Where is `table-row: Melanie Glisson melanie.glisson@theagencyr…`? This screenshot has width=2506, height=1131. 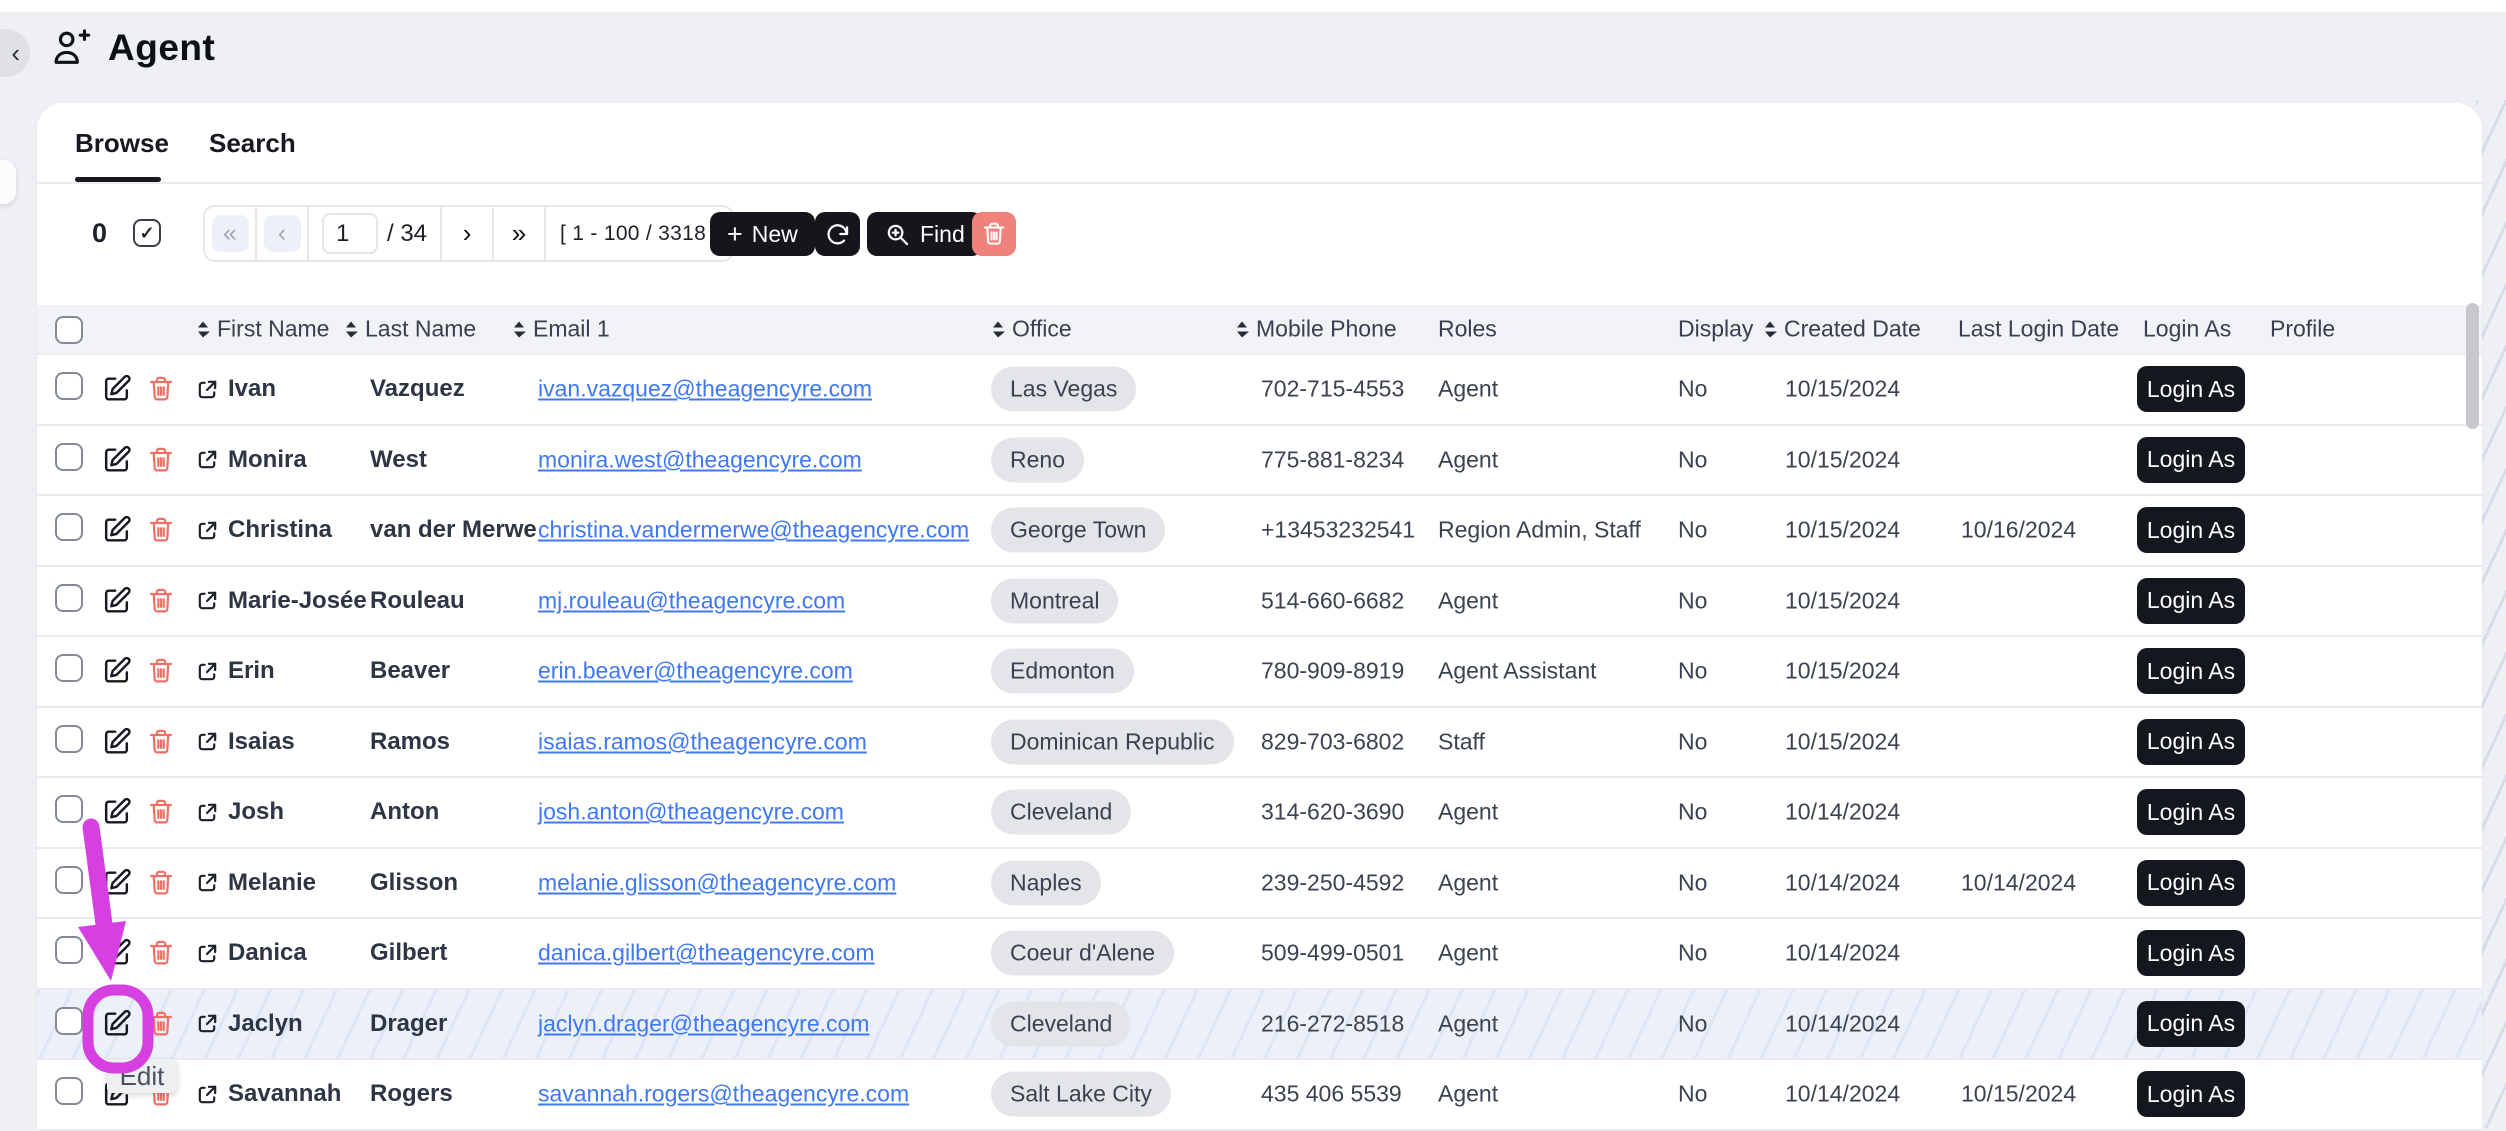
table-row: Melanie Glisson melanie.glisson@theagencyr… is located at coordinates (1259, 883).